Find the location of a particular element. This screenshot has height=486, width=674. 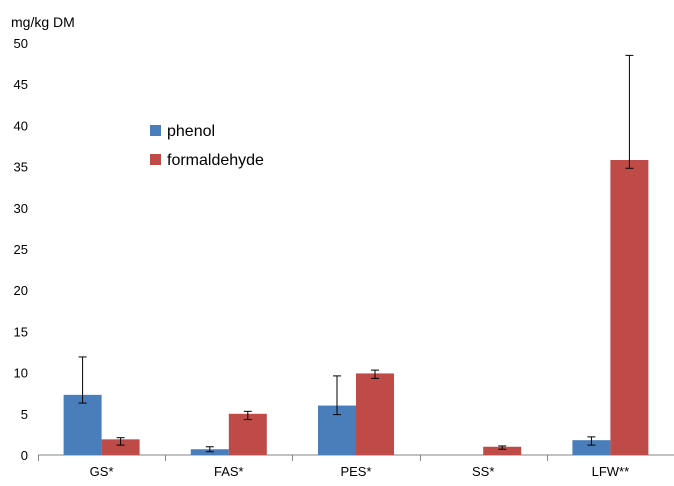

error-bar-phenol-PES is located at coordinates (337, 395).